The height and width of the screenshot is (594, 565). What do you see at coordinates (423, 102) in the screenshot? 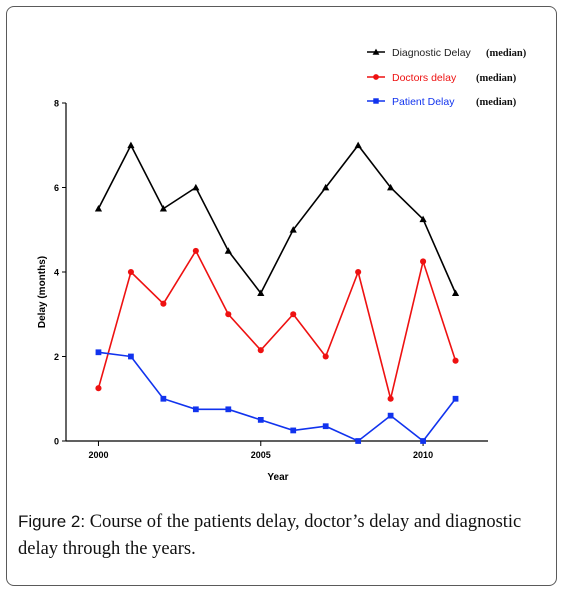
I see `legend-label: Patient Delay` at bounding box center [423, 102].